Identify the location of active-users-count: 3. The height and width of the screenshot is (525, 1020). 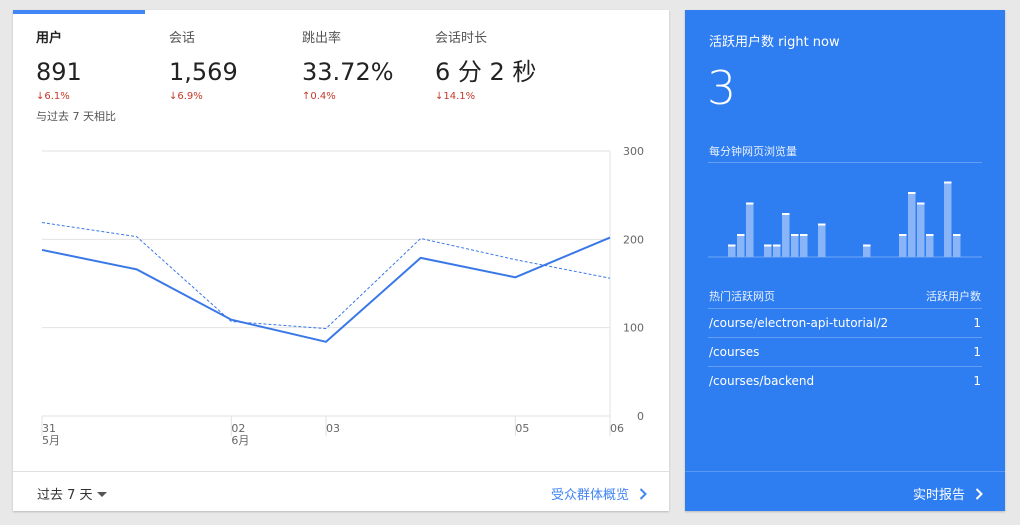
(722, 88).